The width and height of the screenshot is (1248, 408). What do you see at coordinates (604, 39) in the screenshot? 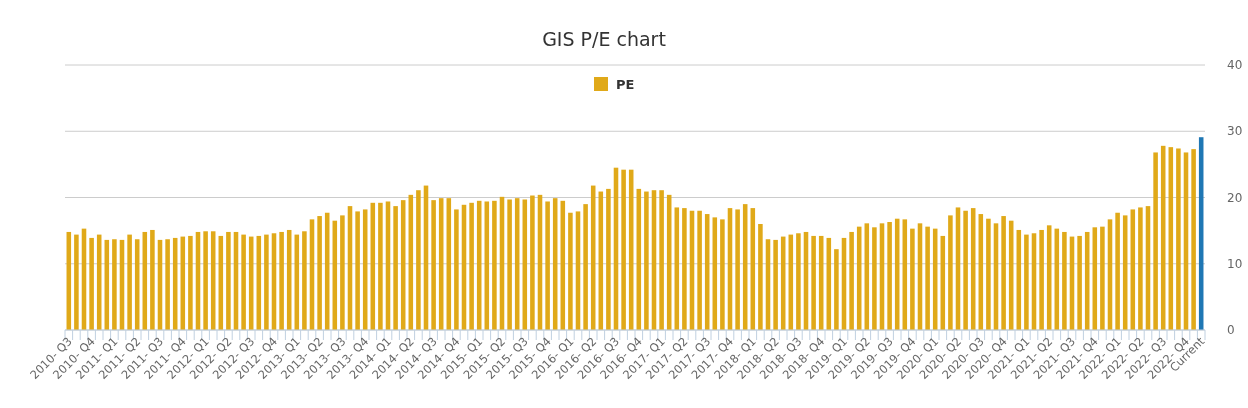
I see `chart-title: GIS P/E chart` at bounding box center [604, 39].